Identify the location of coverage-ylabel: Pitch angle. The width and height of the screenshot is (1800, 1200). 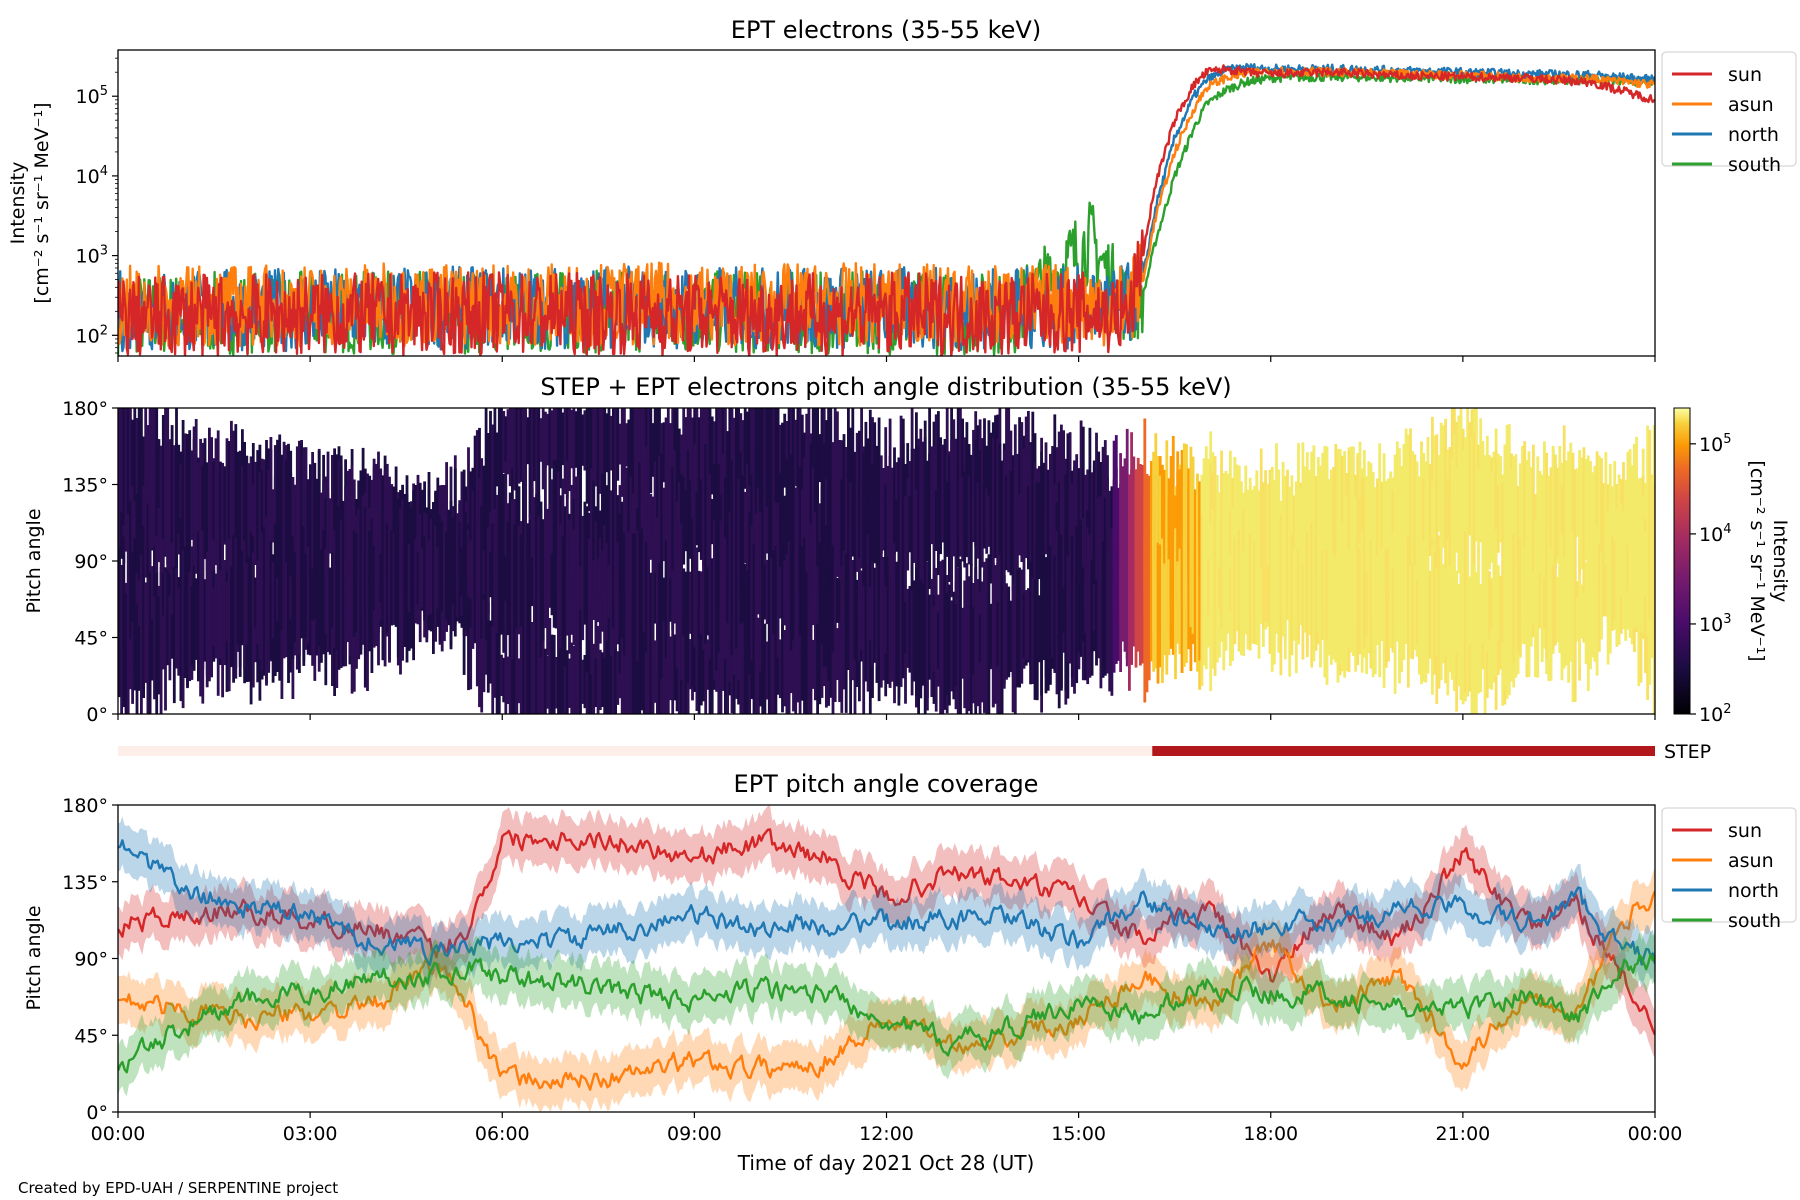
(34, 957).